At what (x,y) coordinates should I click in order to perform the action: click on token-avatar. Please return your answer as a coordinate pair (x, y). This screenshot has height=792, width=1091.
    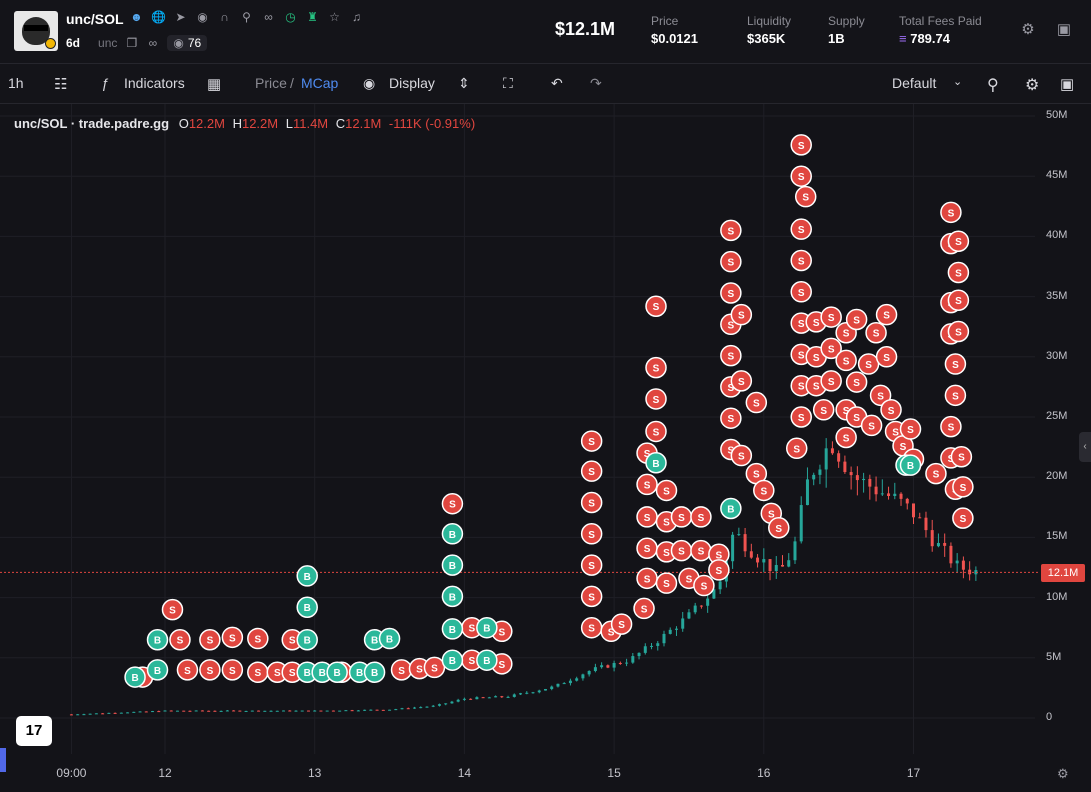
    Looking at the image, I should click on (36, 31).